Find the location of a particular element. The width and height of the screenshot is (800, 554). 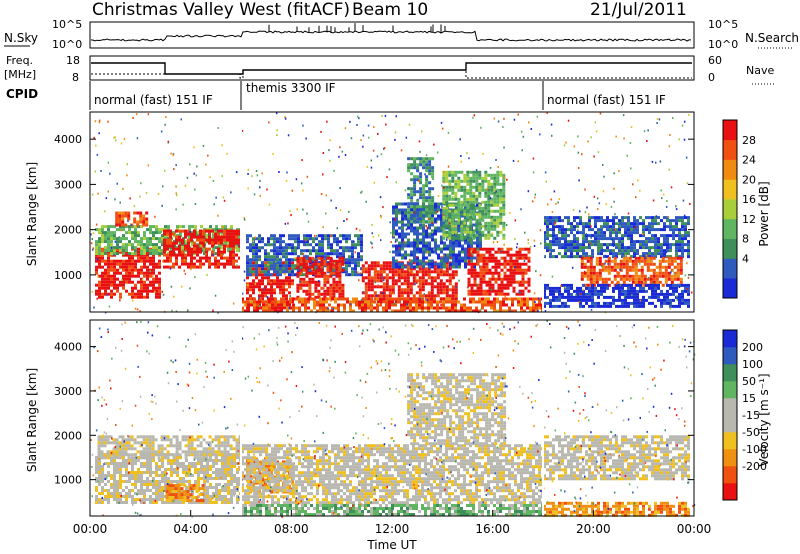

velocity-colorbar: 200 100 50 15 -15 -50 -100 -200 is located at coordinates (744, 415).